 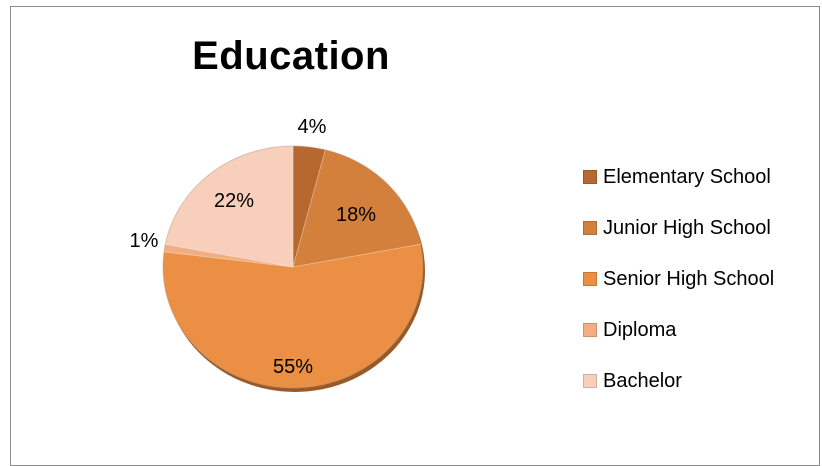 What do you see at coordinates (144, 241) in the screenshot?
I see `data-label: 1%` at bounding box center [144, 241].